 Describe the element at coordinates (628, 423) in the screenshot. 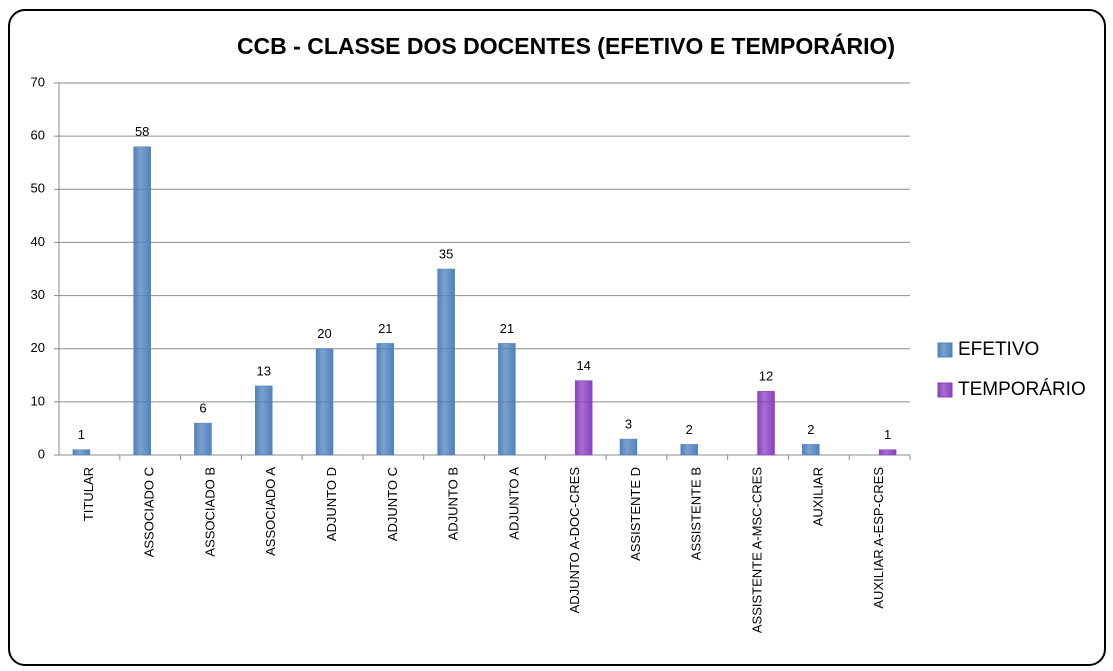

I see `data-label: 3` at that location.